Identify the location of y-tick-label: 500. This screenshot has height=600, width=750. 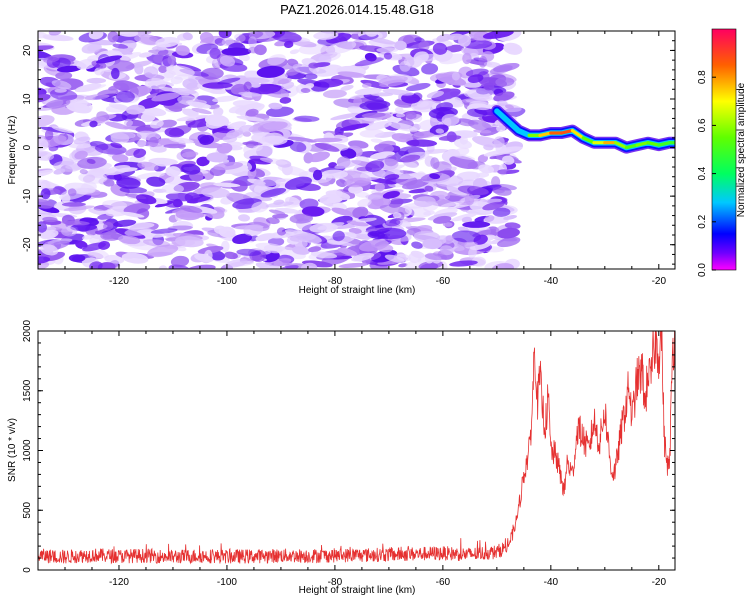
(27, 509).